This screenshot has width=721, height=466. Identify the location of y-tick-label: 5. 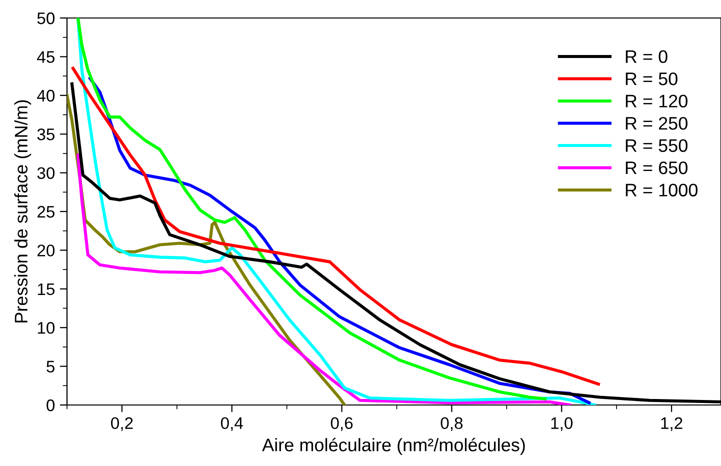
(50, 366).